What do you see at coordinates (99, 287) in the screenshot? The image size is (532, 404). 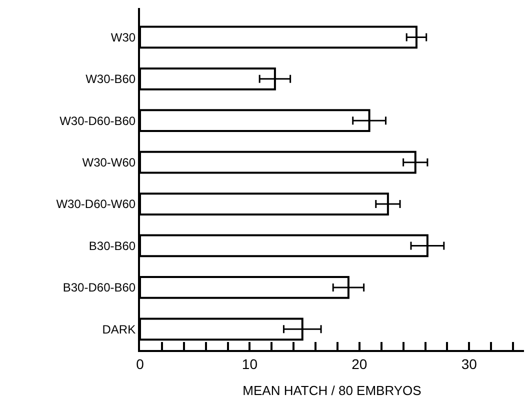 I see `y-tick-label: B30-D60-B60` at bounding box center [99, 287].